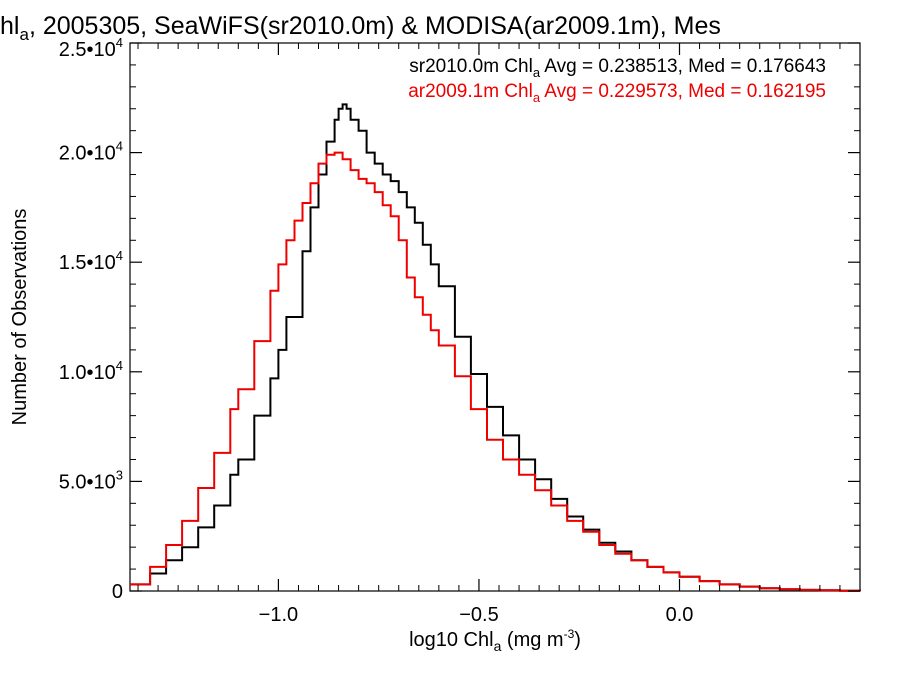  Describe the element at coordinates (451, 640) in the screenshot. I see `x-axis-label-pre: log10 Chl` at that location.